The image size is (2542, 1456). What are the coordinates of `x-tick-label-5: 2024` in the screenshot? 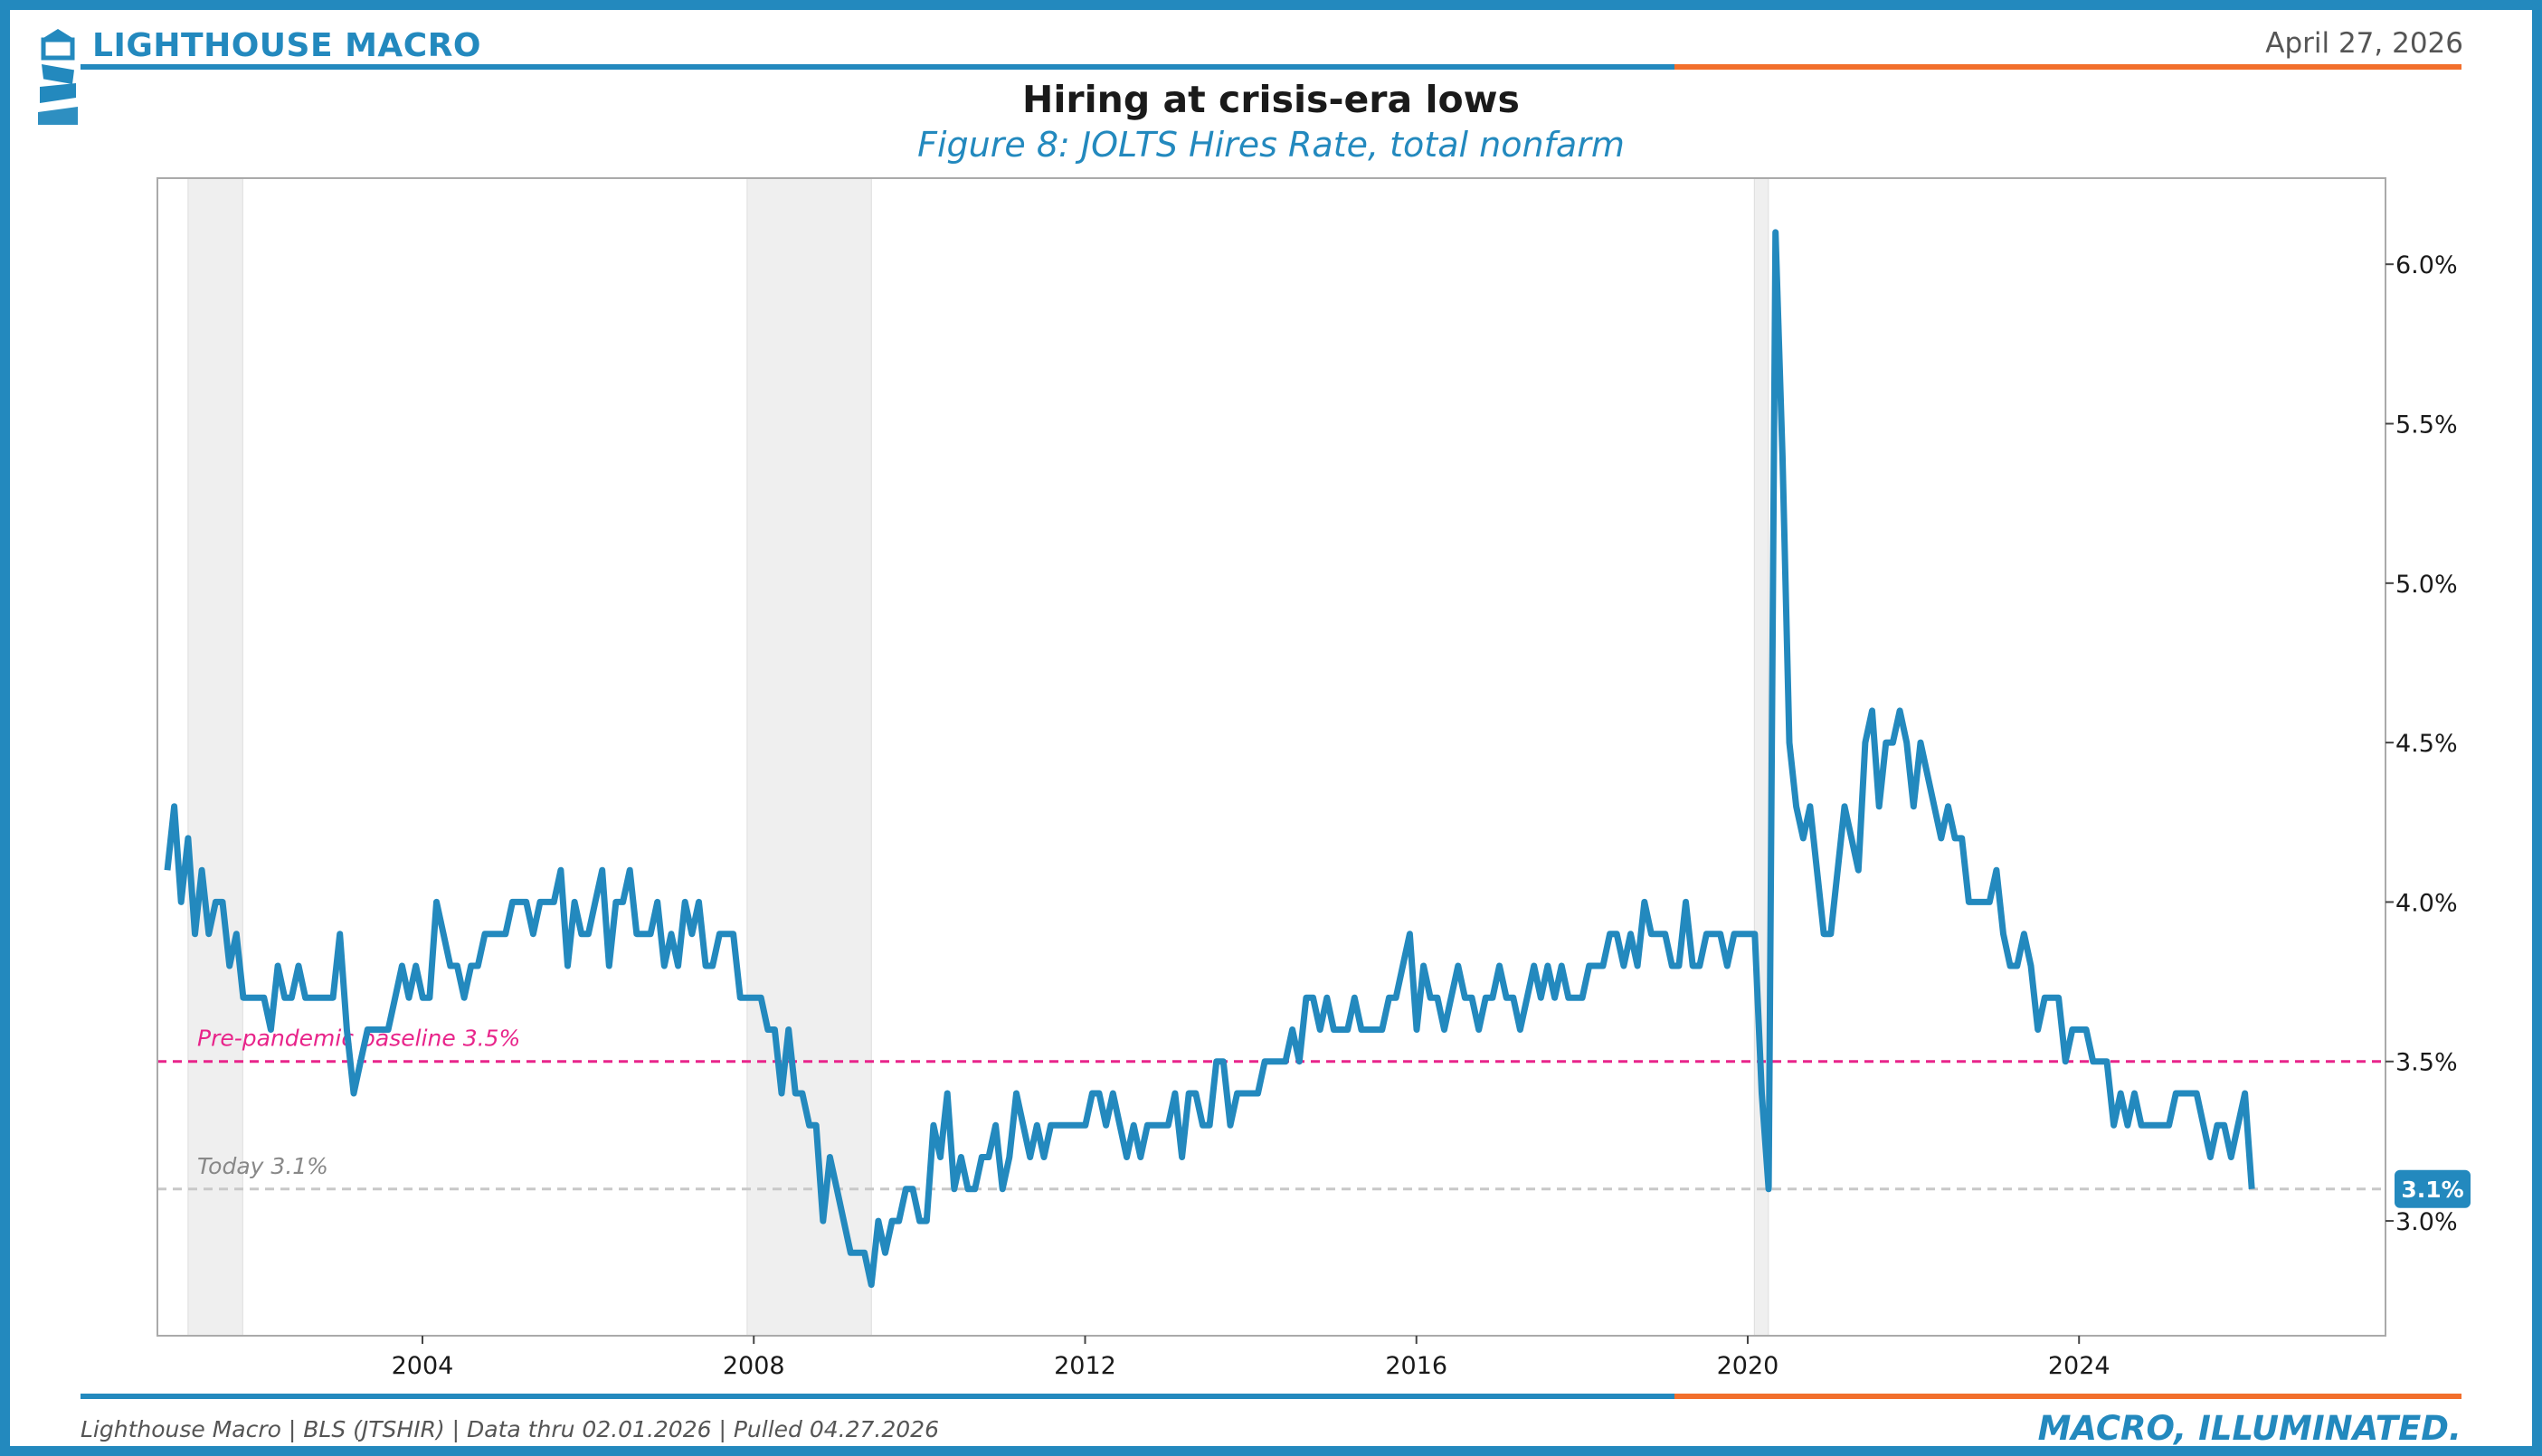 It's located at (2079, 1366).